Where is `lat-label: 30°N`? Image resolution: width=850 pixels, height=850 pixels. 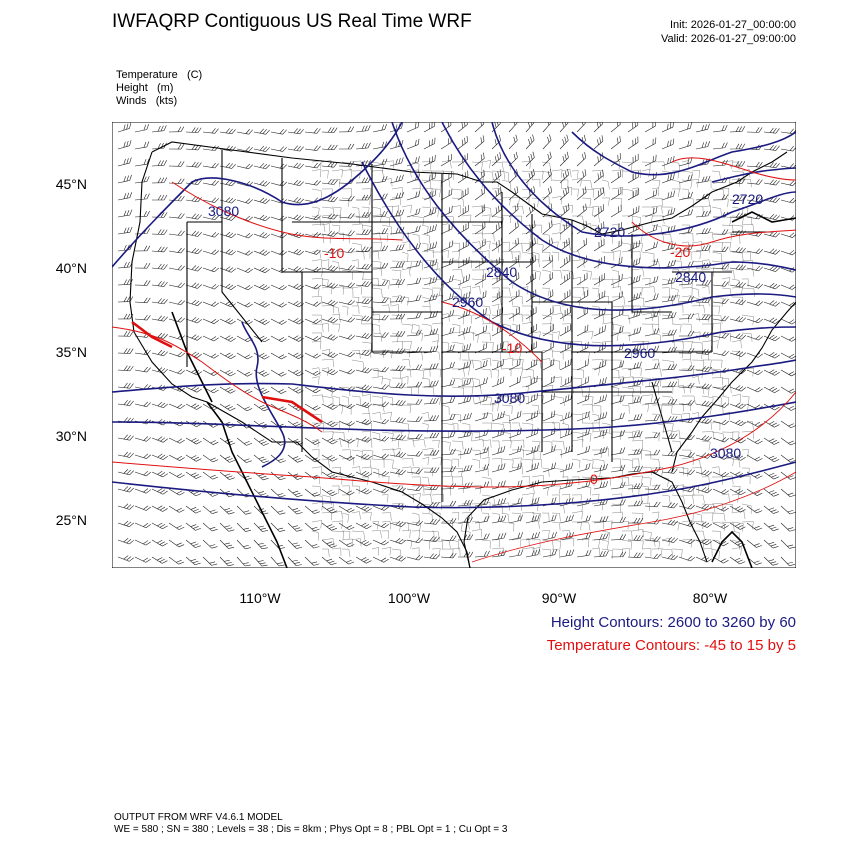
lat-label: 30°N is located at coordinates (71, 436).